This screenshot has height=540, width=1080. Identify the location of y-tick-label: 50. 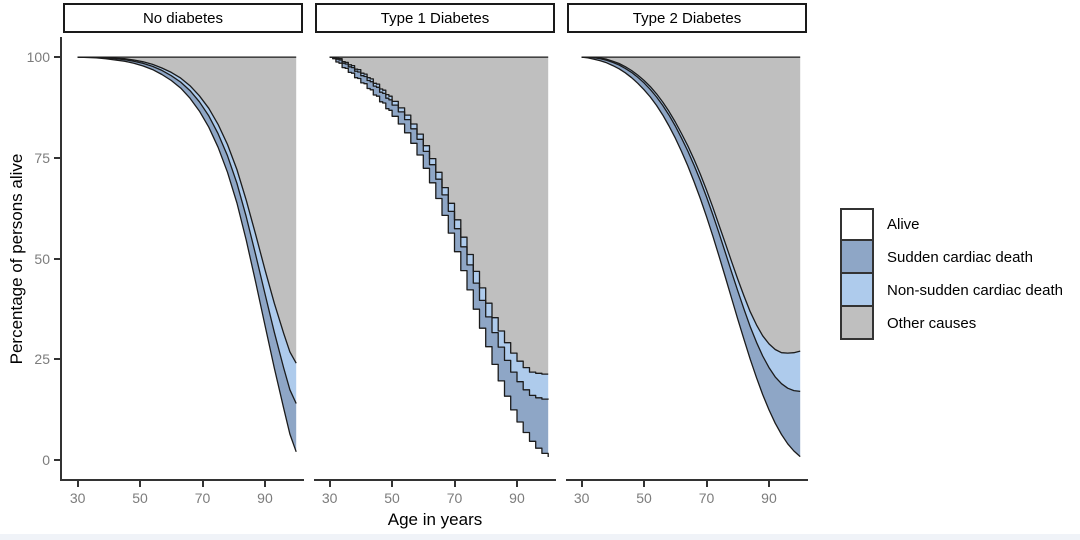
(42, 258).